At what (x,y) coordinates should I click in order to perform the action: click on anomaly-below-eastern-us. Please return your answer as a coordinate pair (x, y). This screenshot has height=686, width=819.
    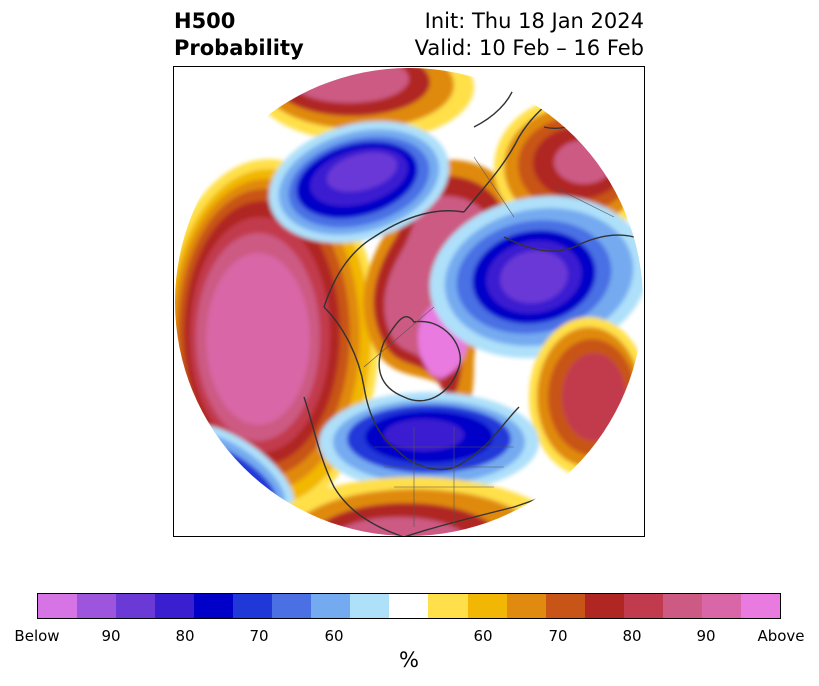
    Looking at the image, I should click on (429, 442).